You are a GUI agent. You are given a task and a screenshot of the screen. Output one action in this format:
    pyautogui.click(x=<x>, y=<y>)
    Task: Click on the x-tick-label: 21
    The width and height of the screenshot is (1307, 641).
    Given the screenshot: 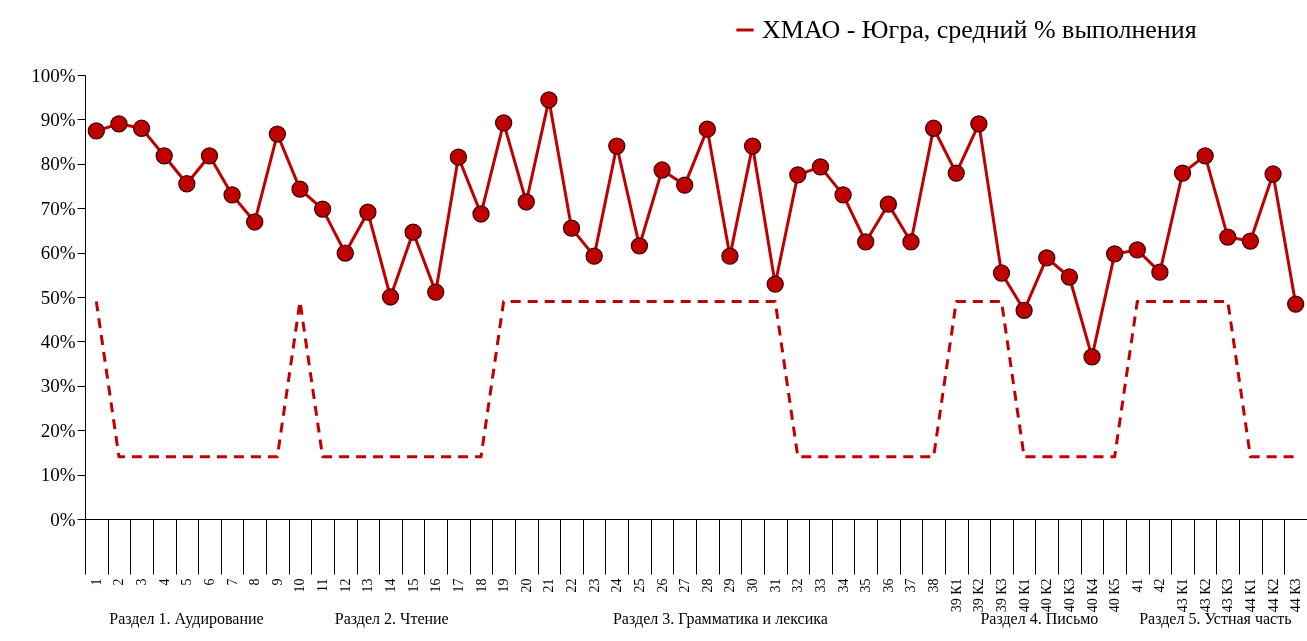 What is the action you would take?
    pyautogui.click(x=549, y=585)
    